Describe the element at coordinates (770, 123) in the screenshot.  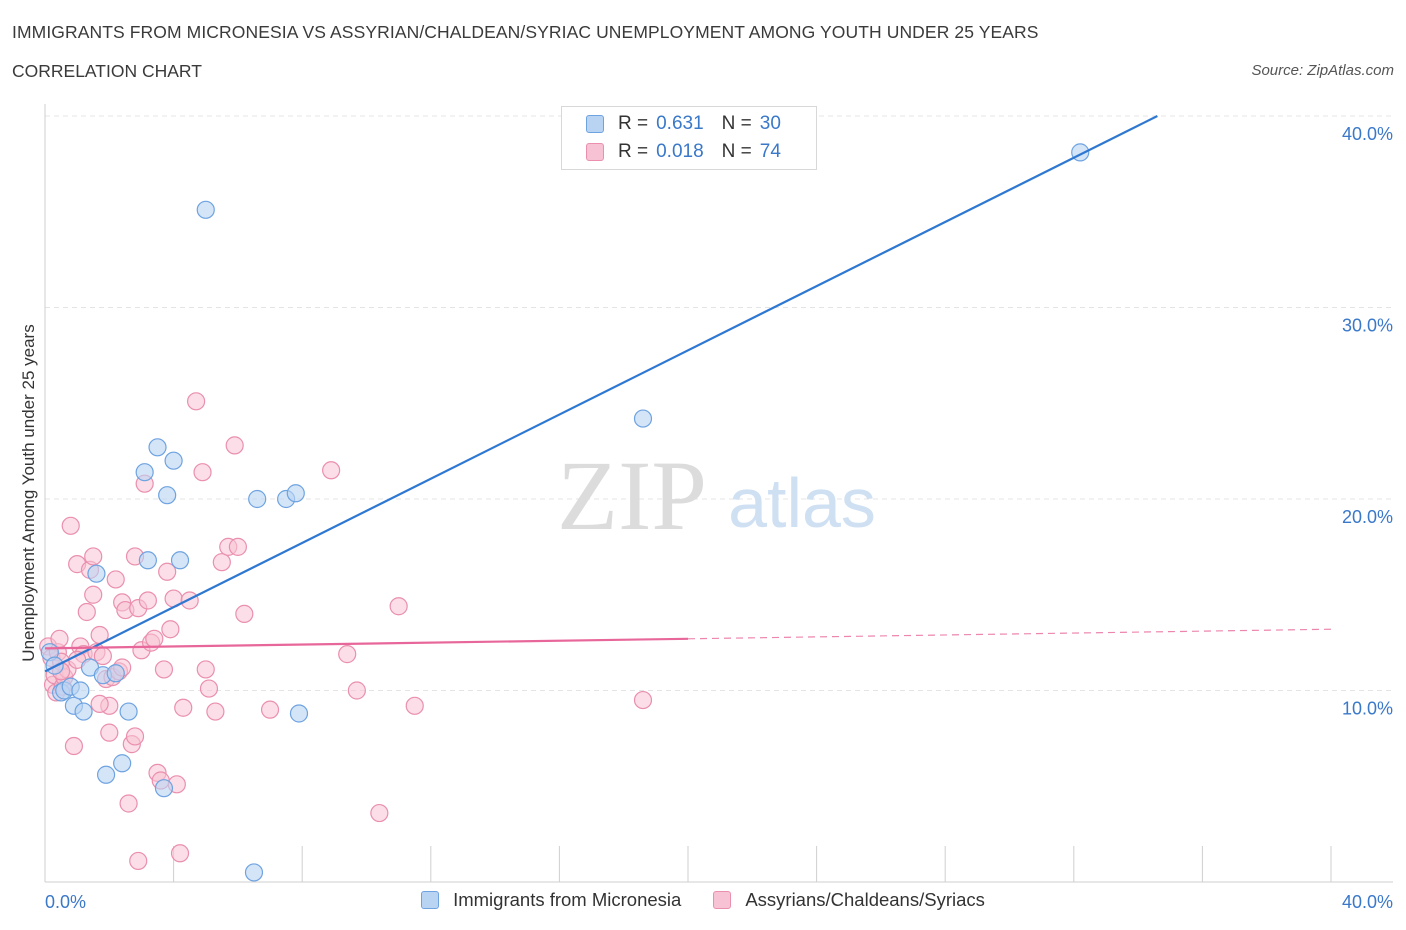
I see `legend-n-value: 30` at that location.